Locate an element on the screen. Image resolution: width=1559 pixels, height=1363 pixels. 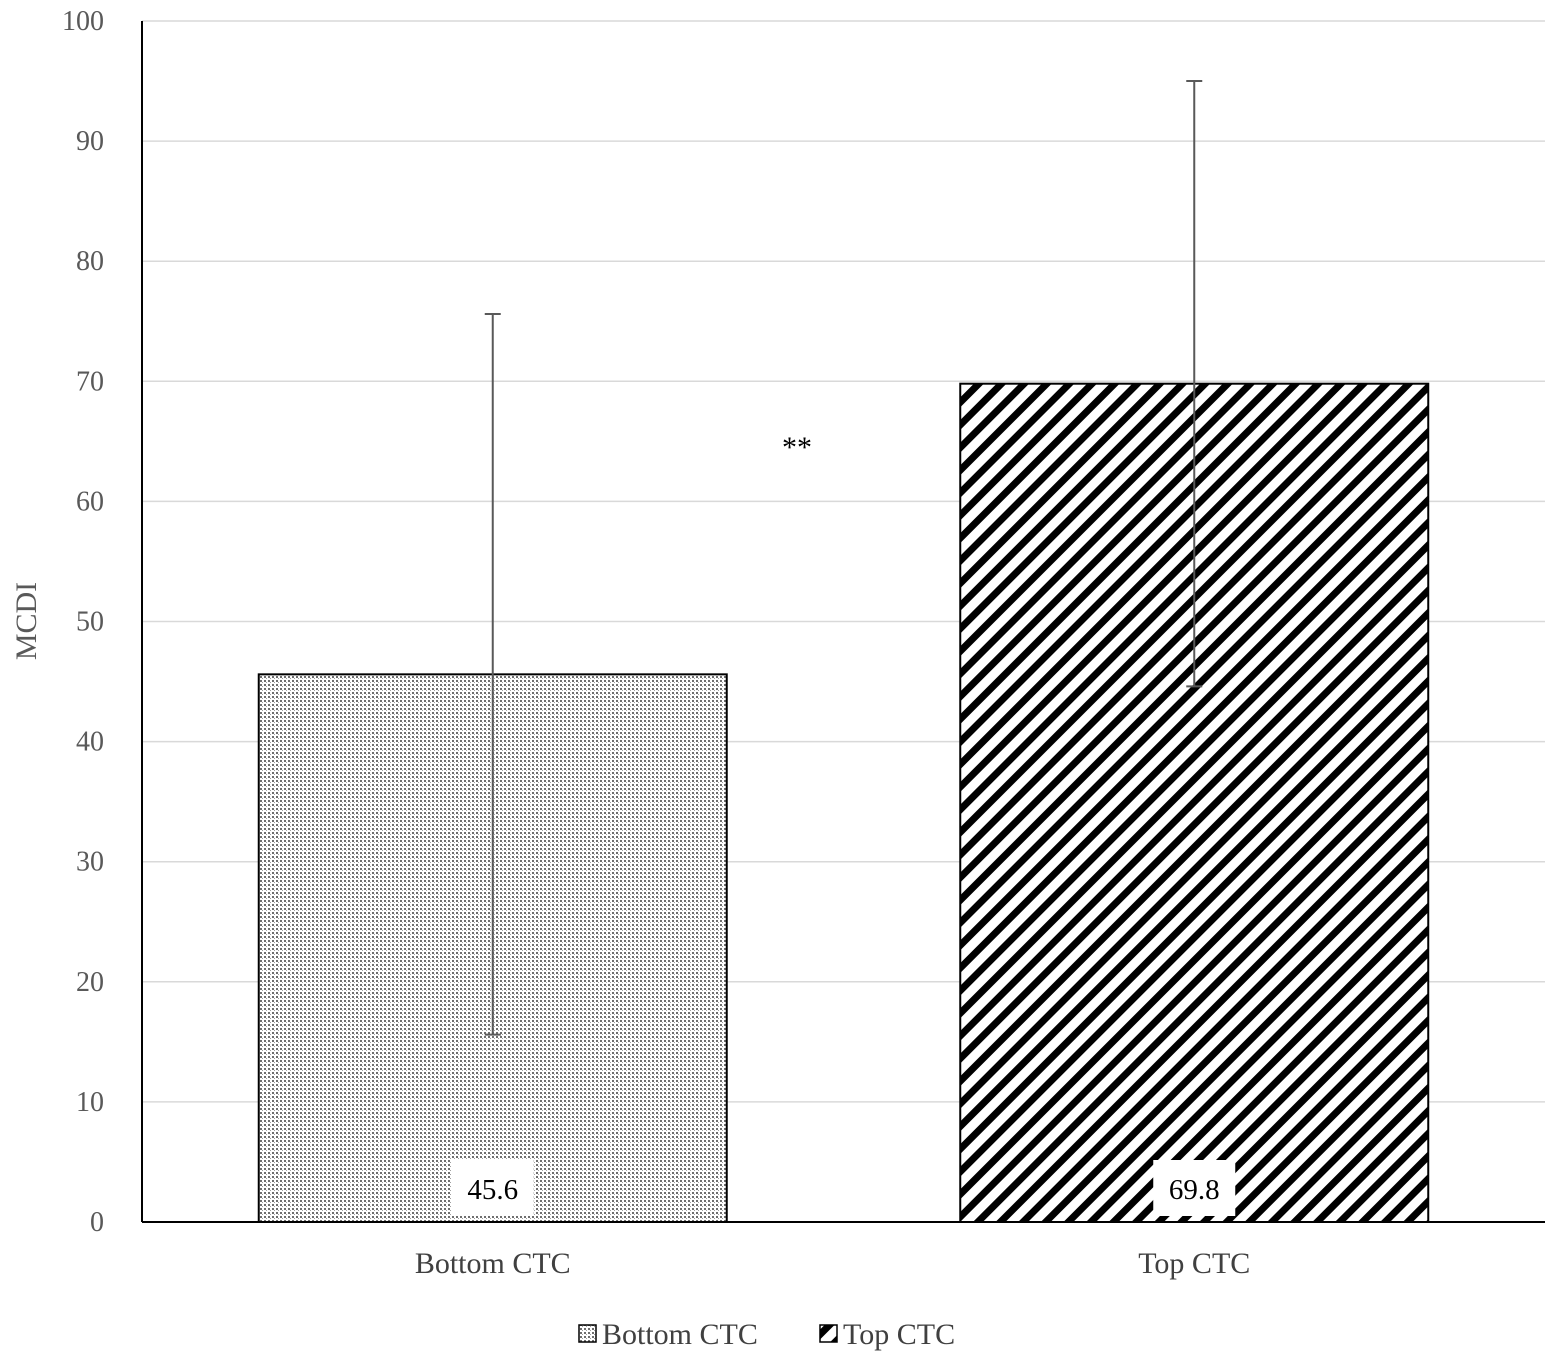
data-label: 45.6 is located at coordinates (492, 1190).